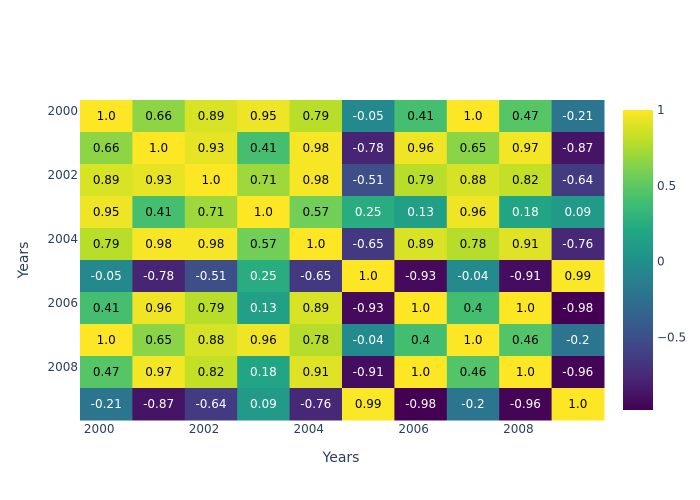  Describe the element at coordinates (413, 429) in the screenshot. I see `x-tick-label: 2006` at that location.